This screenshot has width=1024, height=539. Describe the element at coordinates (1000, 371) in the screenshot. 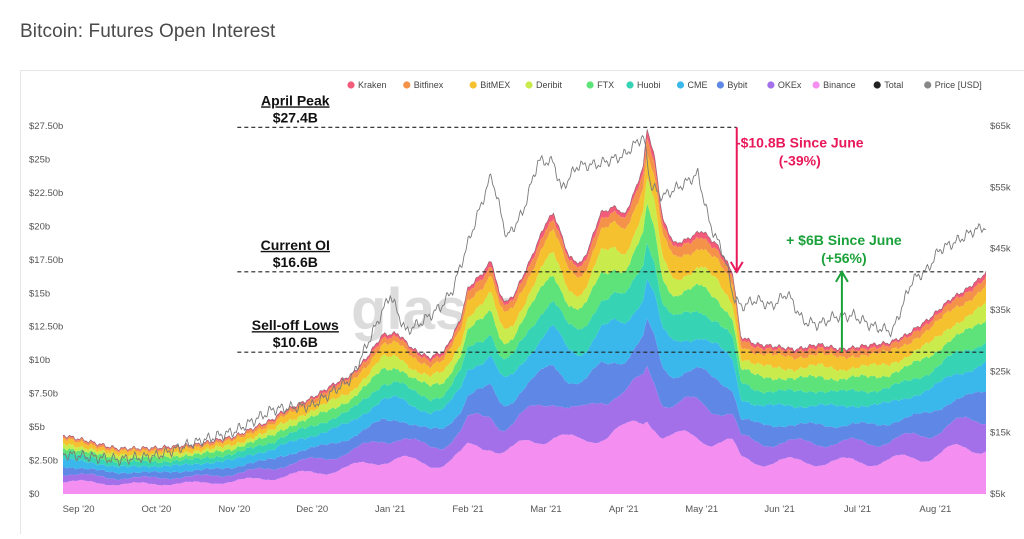

I see `right-axis-tick-label: $25k` at that location.